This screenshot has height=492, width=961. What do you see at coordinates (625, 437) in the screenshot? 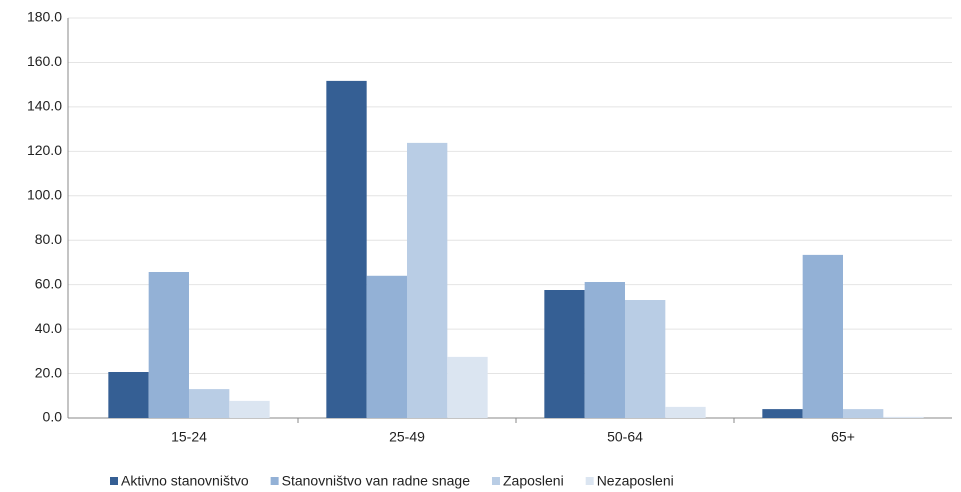
I see `x-tick-label: 50-64` at bounding box center [625, 437].